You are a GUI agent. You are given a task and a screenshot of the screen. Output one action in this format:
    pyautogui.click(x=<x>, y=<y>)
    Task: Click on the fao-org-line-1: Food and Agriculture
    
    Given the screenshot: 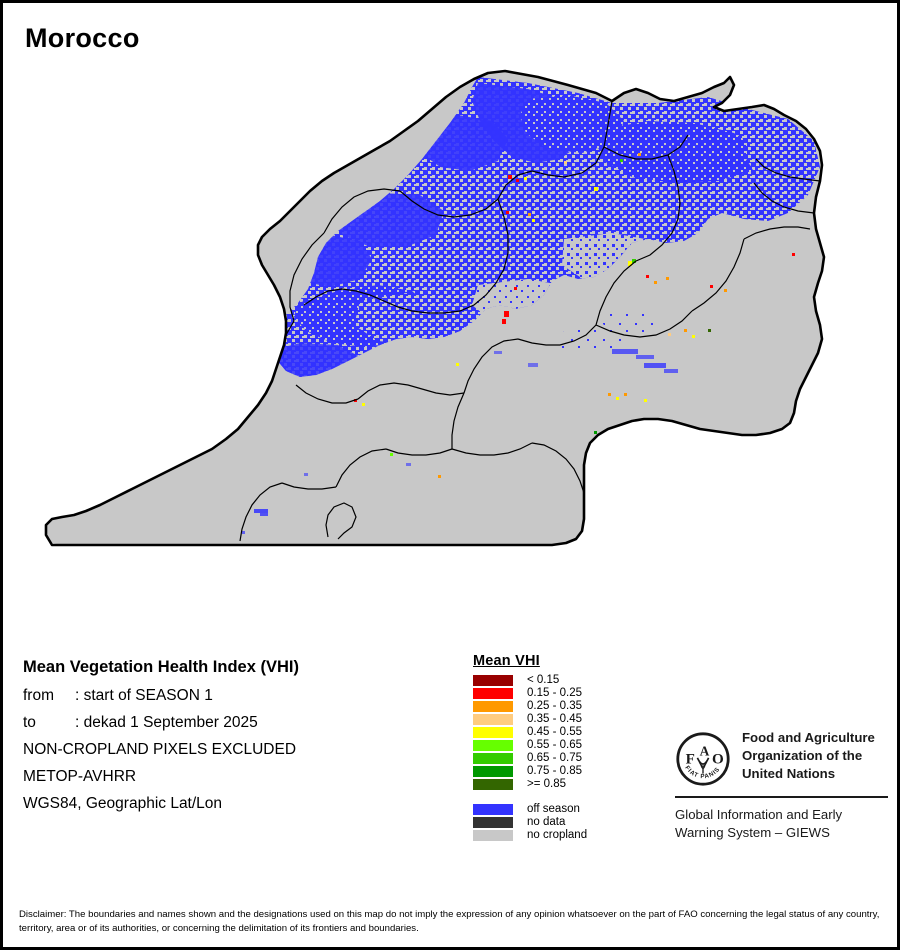 What is the action you would take?
    pyautogui.click(x=808, y=737)
    